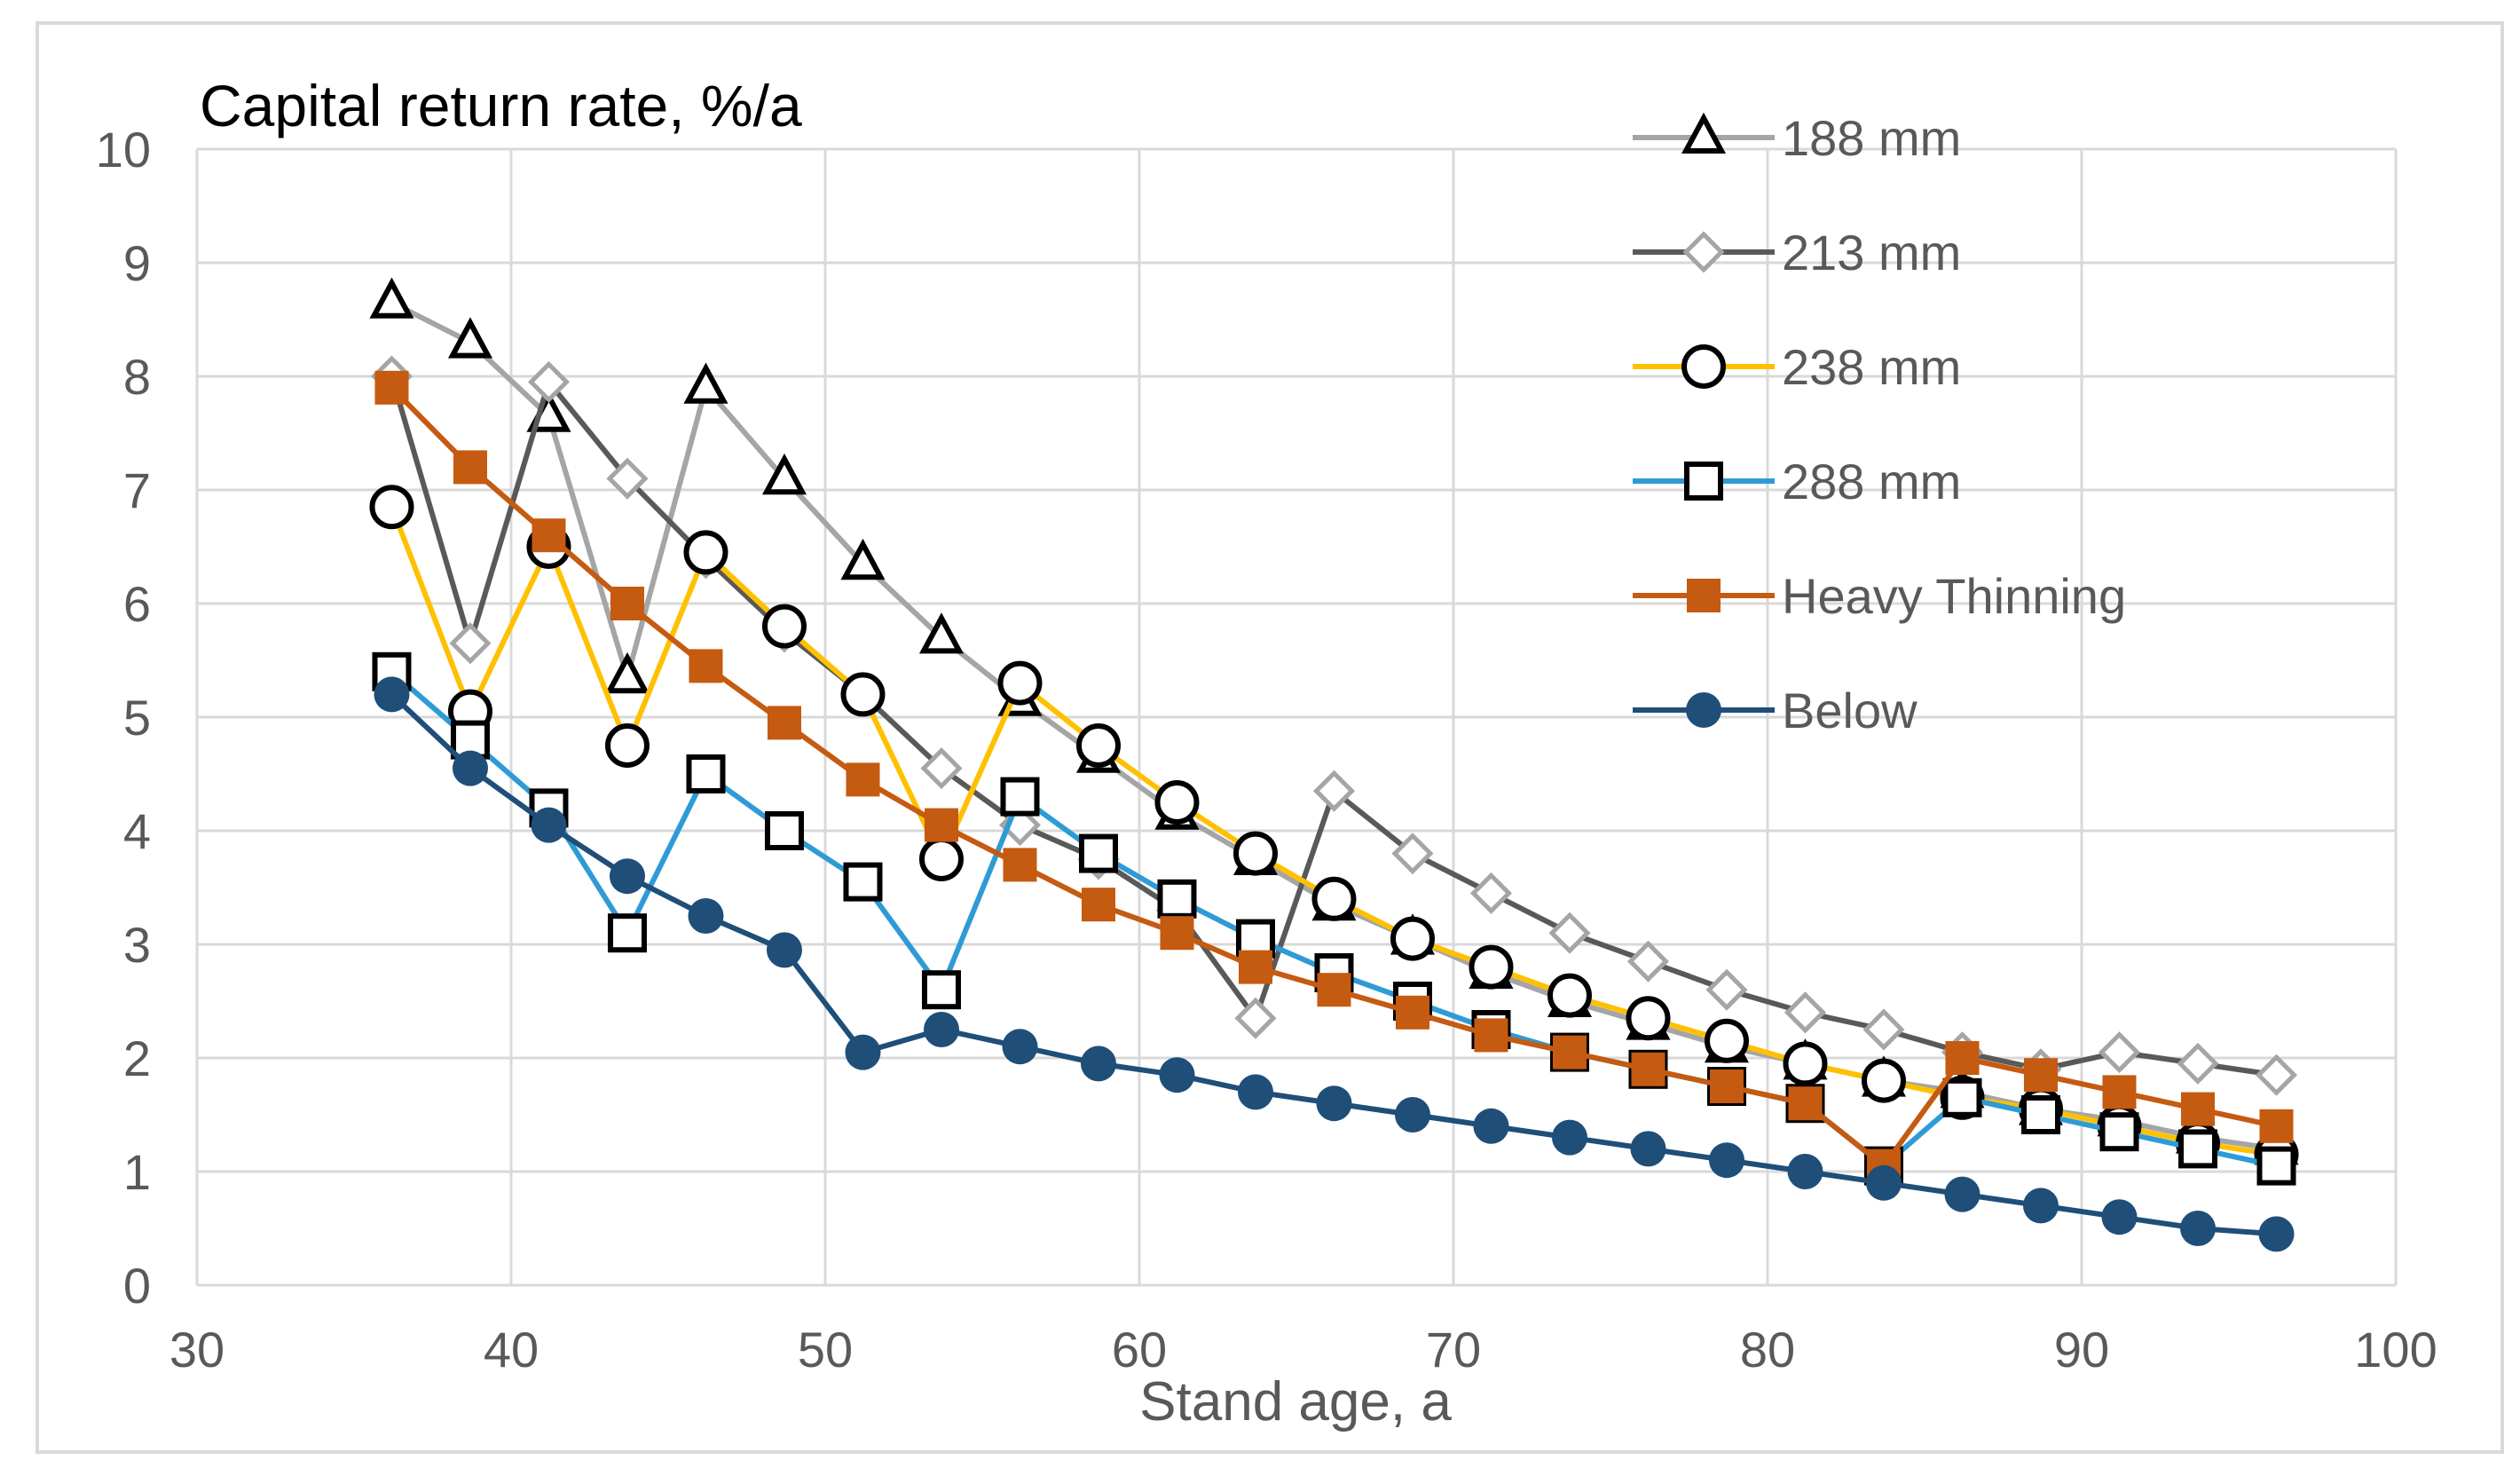 This screenshot has width=2520, height=1476. Describe the element at coordinates (137, 263) in the screenshot. I see `y-tick-label: 9` at that location.